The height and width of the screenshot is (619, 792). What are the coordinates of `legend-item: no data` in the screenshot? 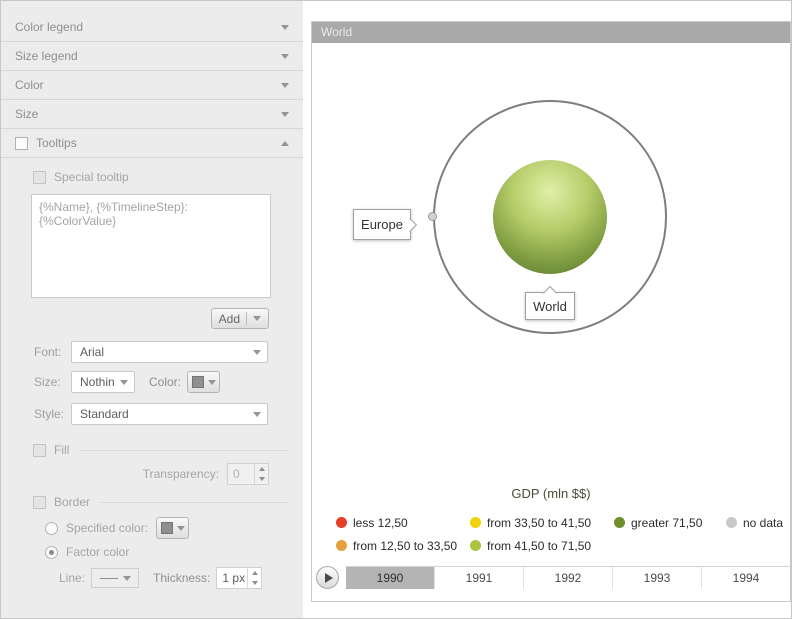 It's located at (754, 522).